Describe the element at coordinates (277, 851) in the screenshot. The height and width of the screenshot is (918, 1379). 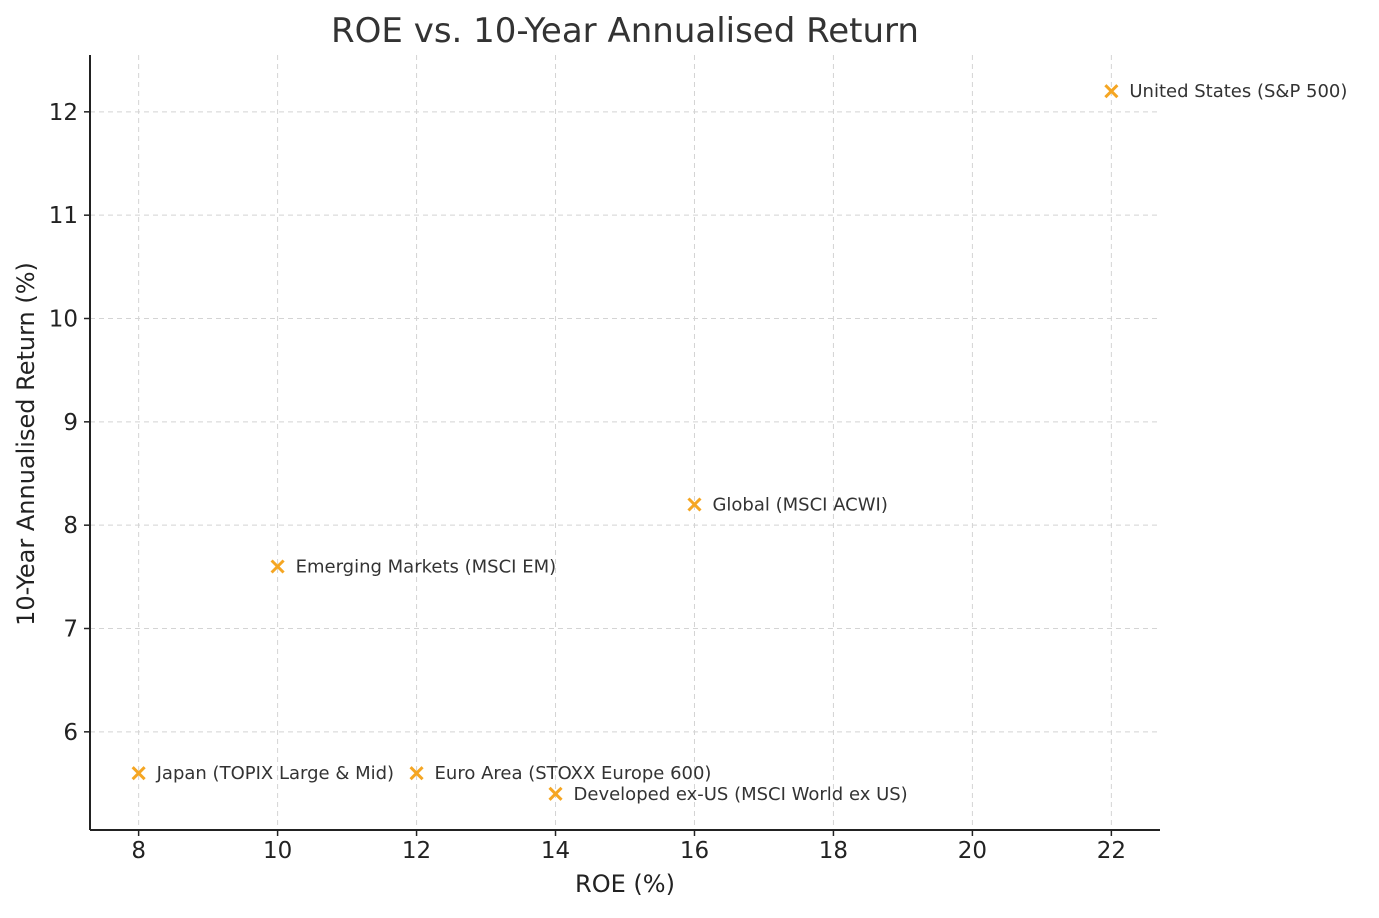
I see `x-tick-label: 10` at that location.